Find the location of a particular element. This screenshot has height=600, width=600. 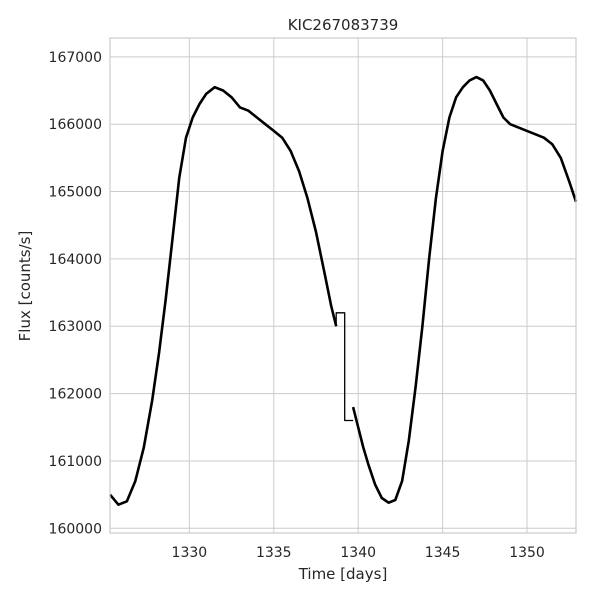

y-tick-label: 167000 is located at coordinates (75, 58).